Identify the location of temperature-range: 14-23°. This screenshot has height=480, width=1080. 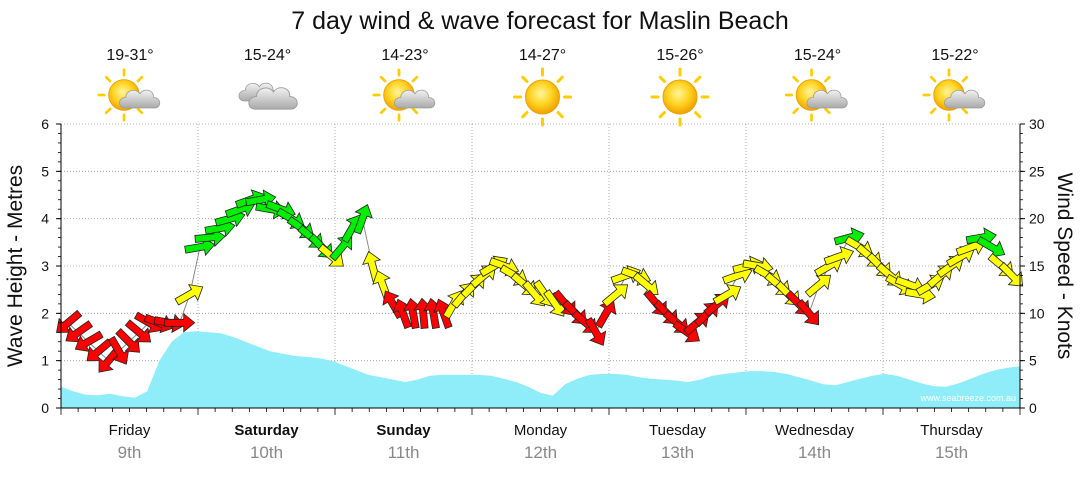
(404, 55).